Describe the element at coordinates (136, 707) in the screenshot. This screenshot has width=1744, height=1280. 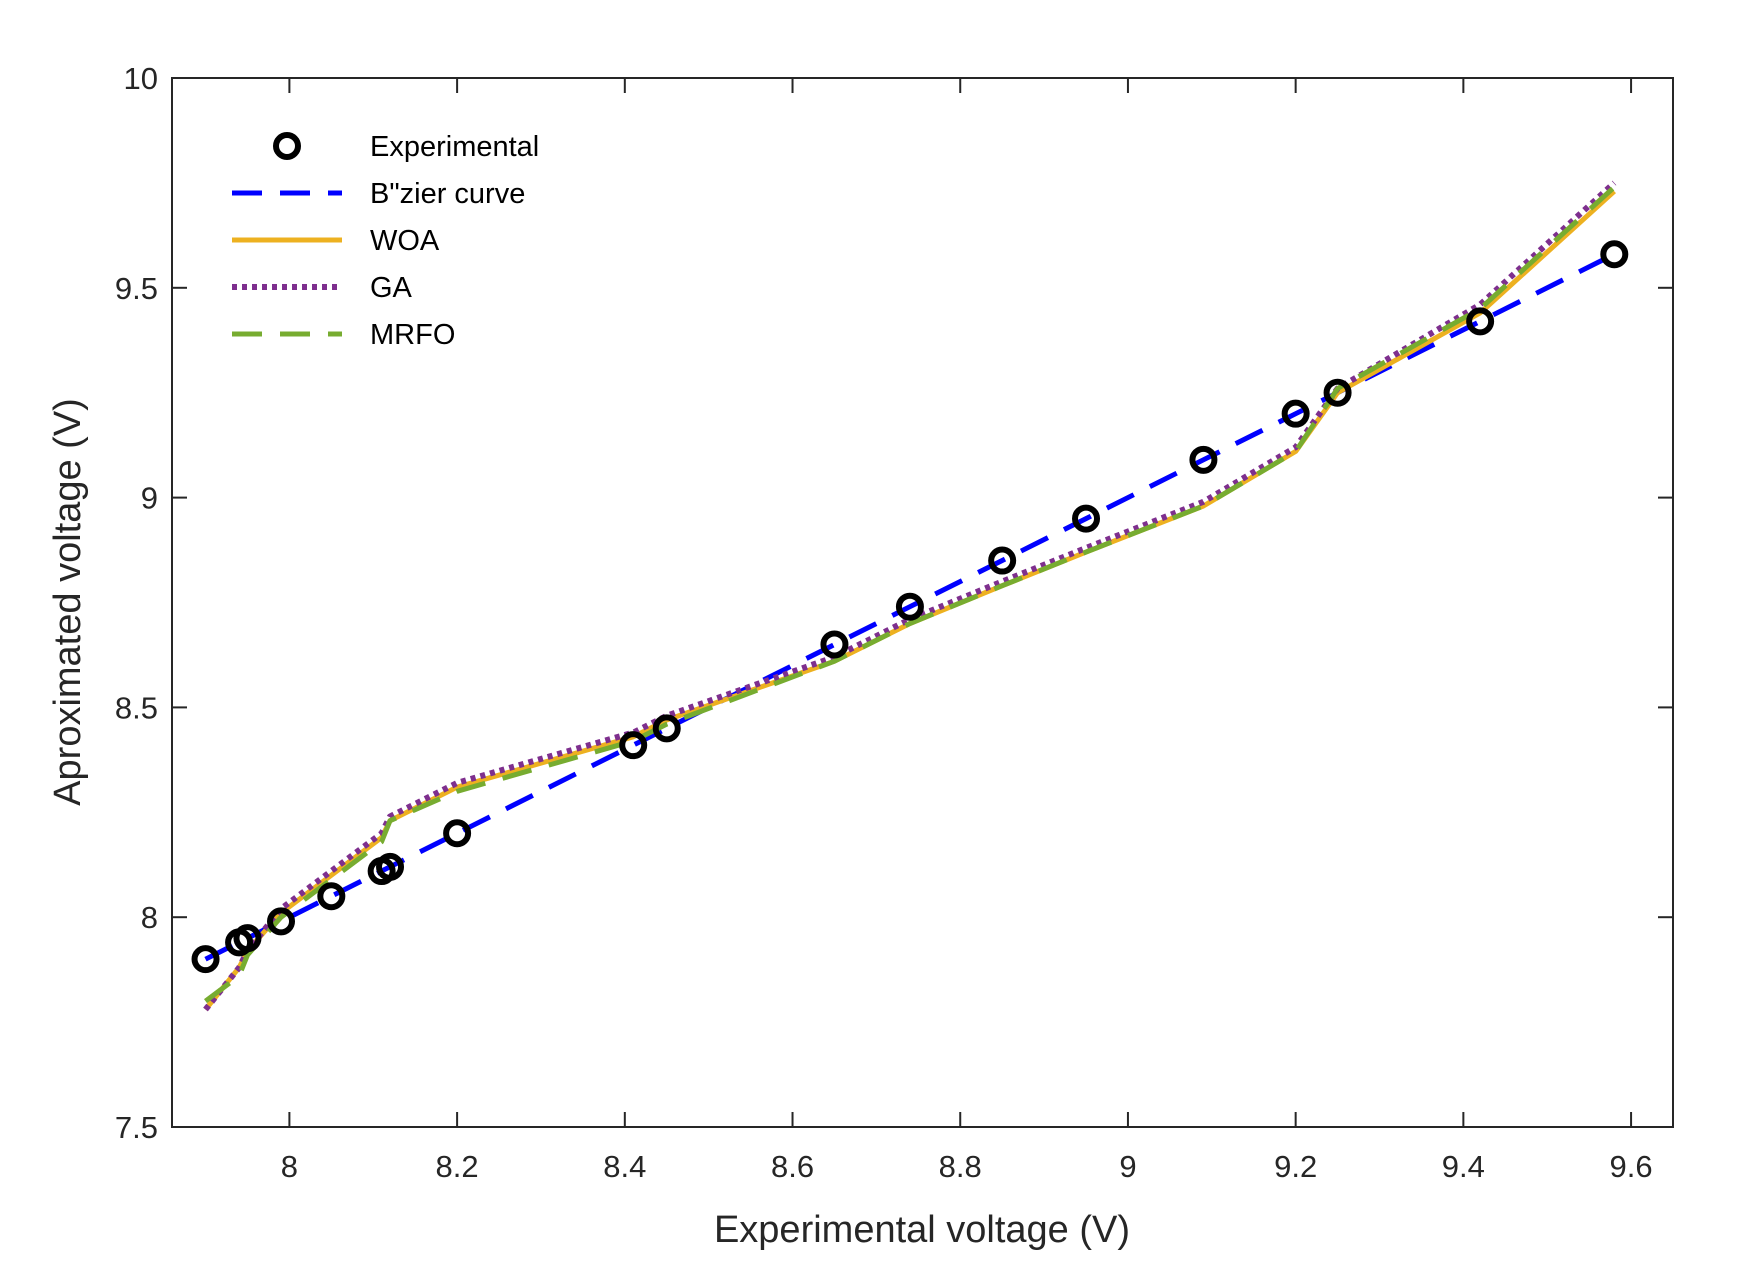
I see `y-tick-label: 8.5` at that location.